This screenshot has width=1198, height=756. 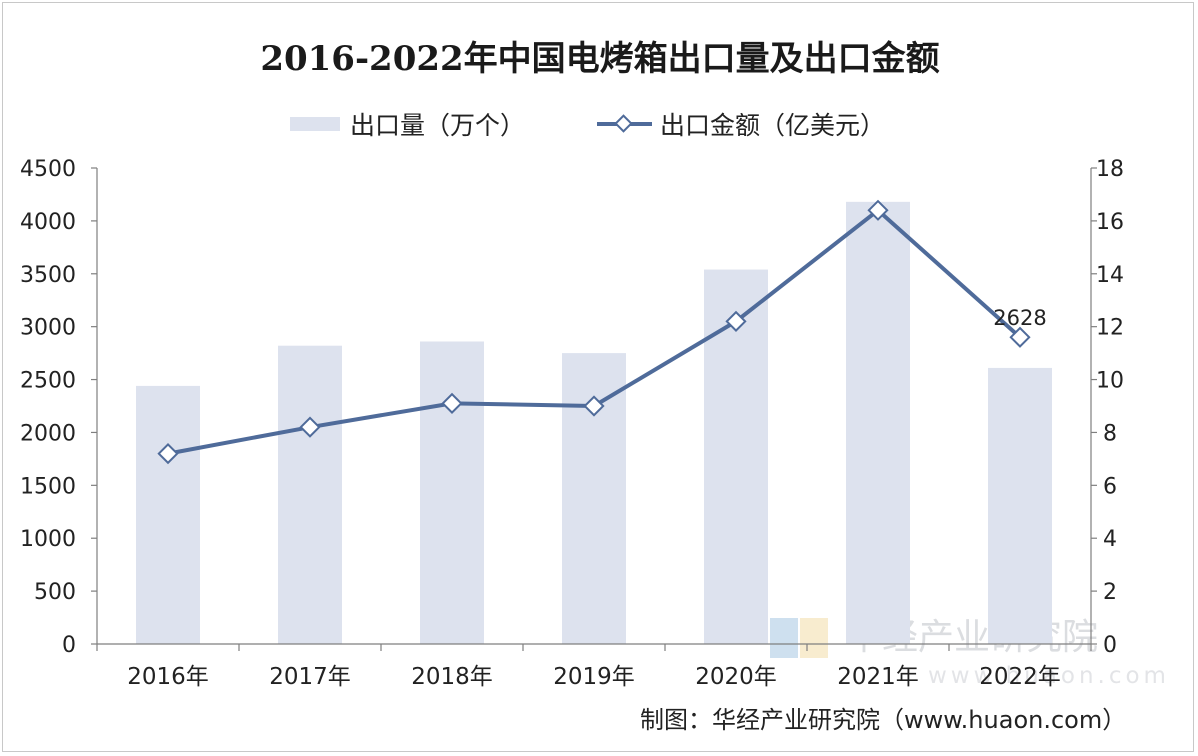 What do you see at coordinates (48, 486) in the screenshot?
I see `y-left-tick-label: 1500` at bounding box center [48, 486].